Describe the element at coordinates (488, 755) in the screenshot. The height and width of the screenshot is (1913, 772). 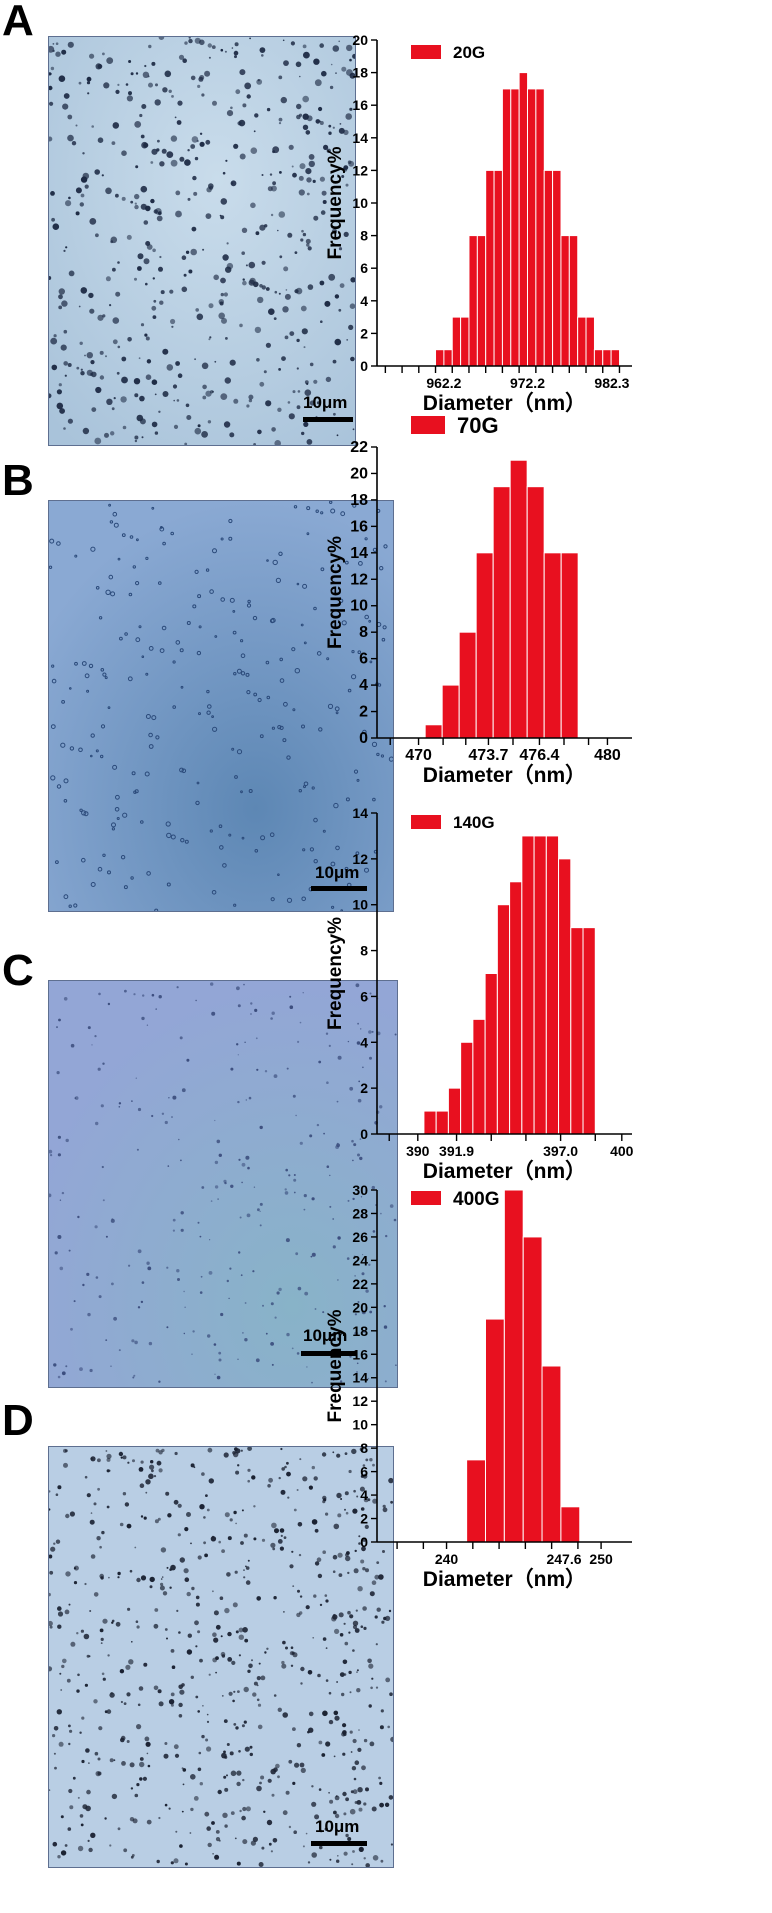
I see `x-tick-label: 473.7` at that location.